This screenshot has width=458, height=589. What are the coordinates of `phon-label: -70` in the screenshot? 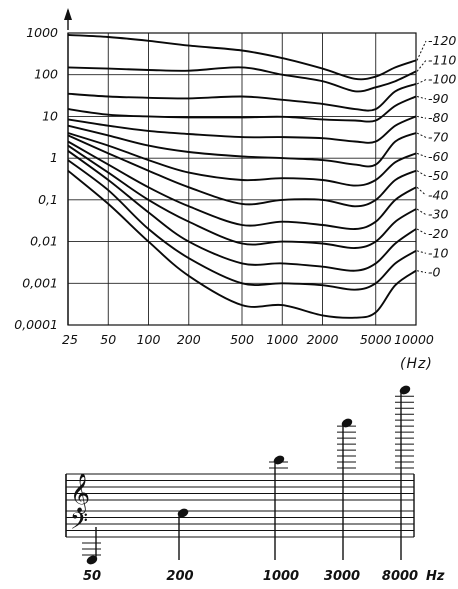 It's located at (438, 137).